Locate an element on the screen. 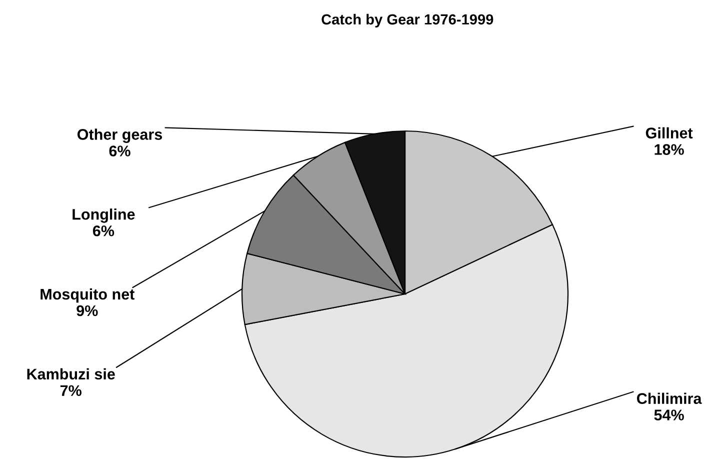 The width and height of the screenshot is (721, 459). slice-label: Mosquito net is located at coordinates (87, 295).